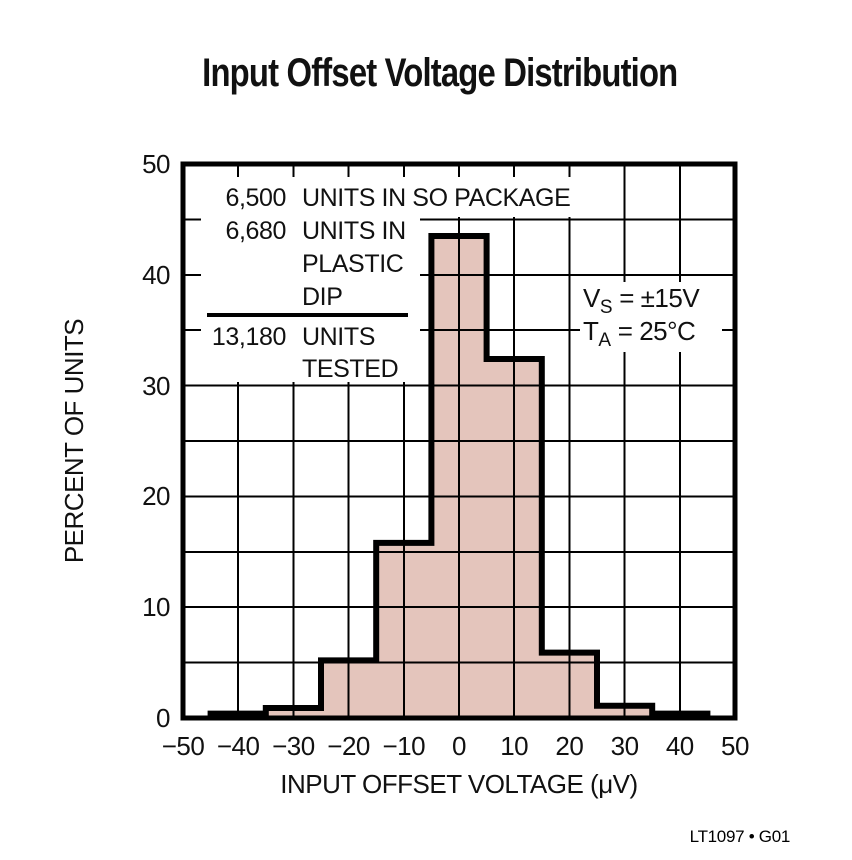 This screenshot has width=852, height=860. I want to click on annotation-text: TESTED, so click(350, 369).